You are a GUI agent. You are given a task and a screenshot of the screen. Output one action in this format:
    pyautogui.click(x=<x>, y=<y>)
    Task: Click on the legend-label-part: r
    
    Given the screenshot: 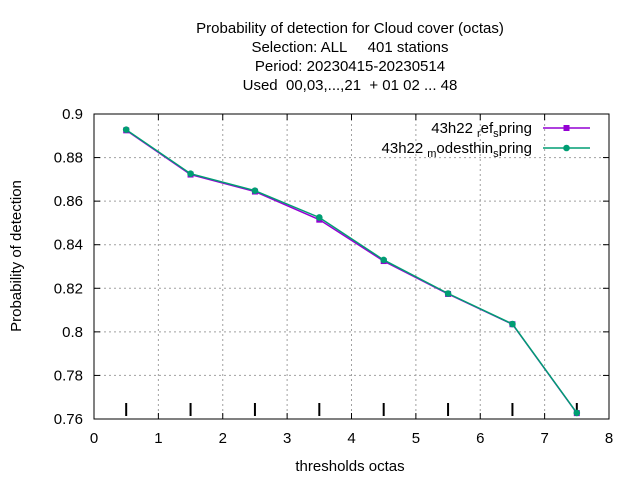 What is the action you would take?
    pyautogui.click(x=479, y=134)
    